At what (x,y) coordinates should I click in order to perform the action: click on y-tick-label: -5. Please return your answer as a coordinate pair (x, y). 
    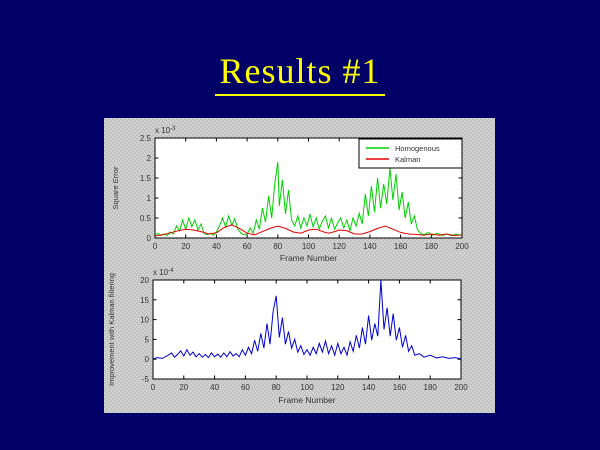
    Looking at the image, I should click on (146, 379).